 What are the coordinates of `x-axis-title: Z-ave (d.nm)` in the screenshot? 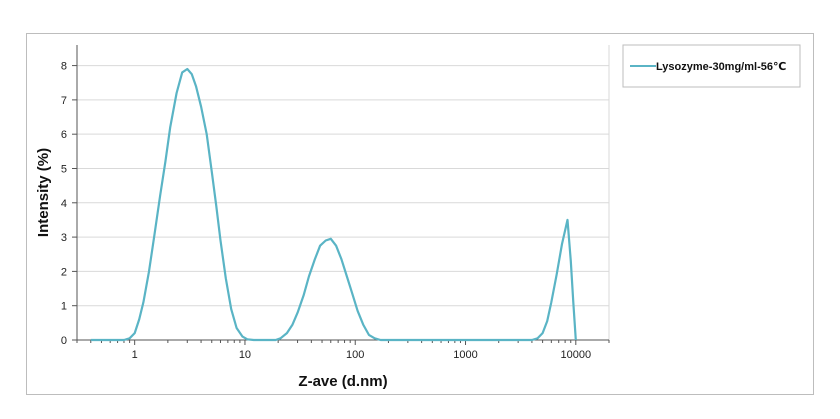 It's located at (342, 381).